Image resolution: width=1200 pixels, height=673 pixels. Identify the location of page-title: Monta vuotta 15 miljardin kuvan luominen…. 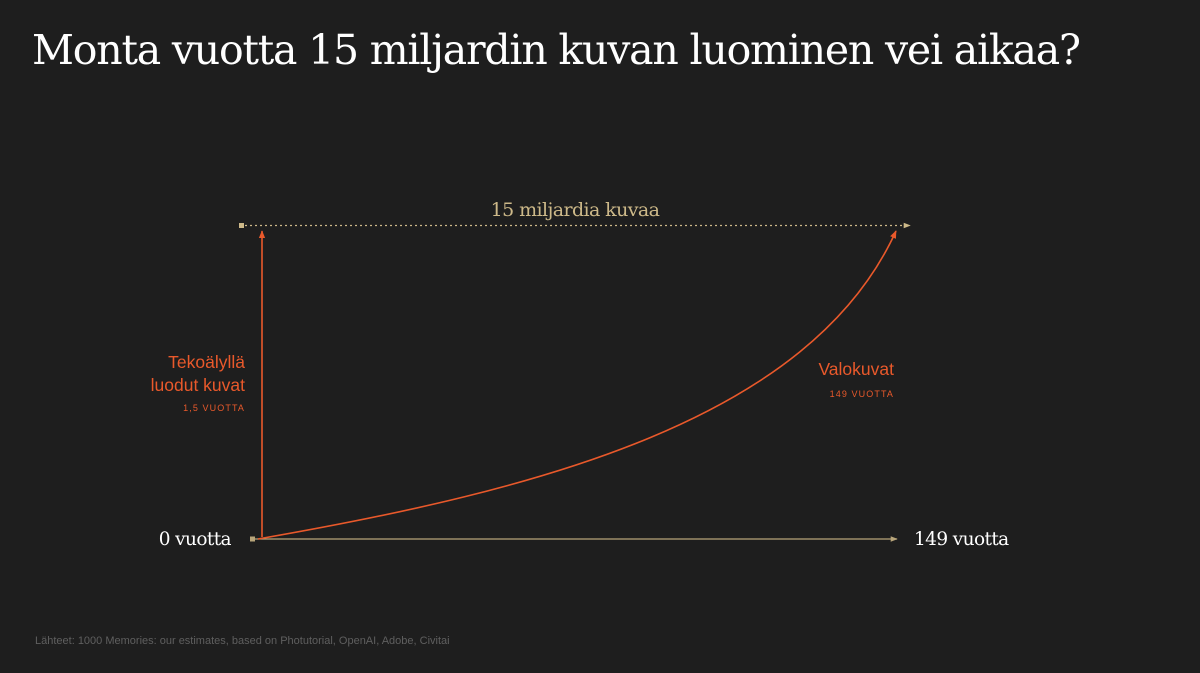
(556, 50).